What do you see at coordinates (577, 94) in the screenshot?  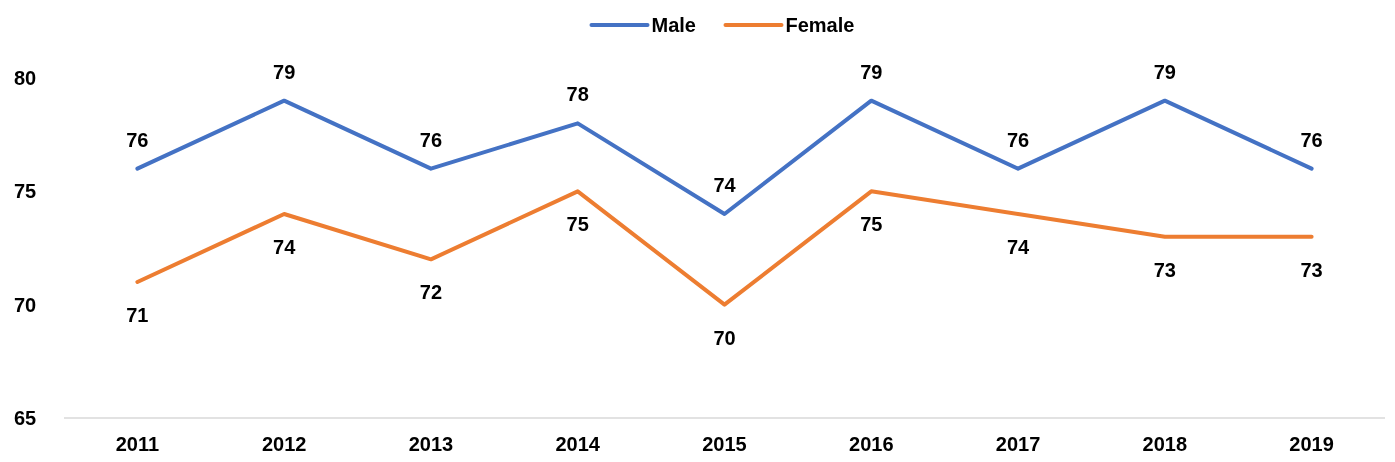 I see `data-label: 78` at bounding box center [577, 94].